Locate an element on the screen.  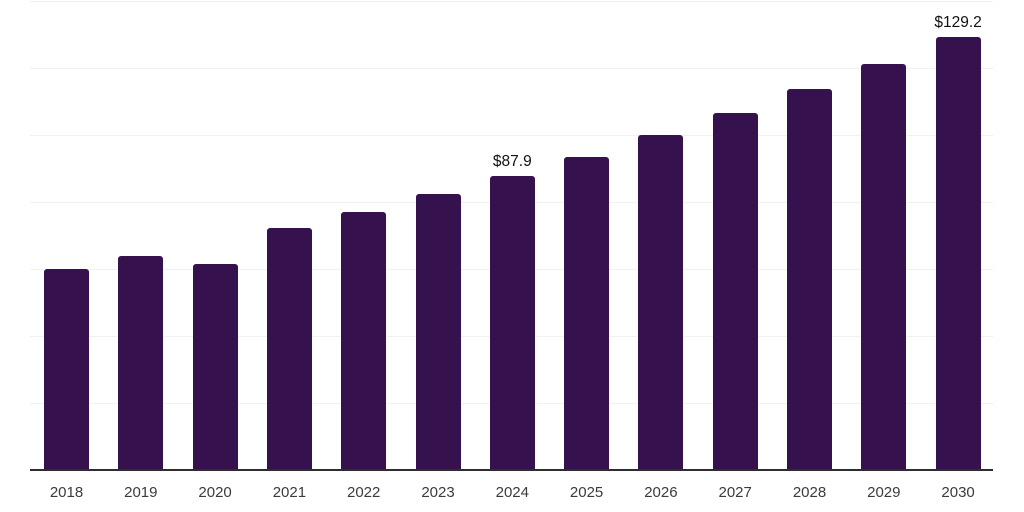
bar-2026 is located at coordinates (661, 302).